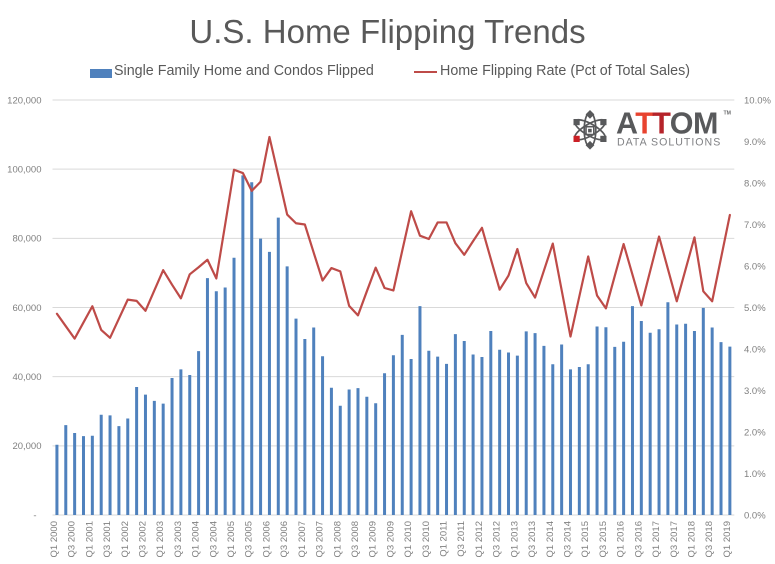  What do you see at coordinates (26, 446) in the screenshot?
I see `svg-text: 20,000` at bounding box center [26, 446].